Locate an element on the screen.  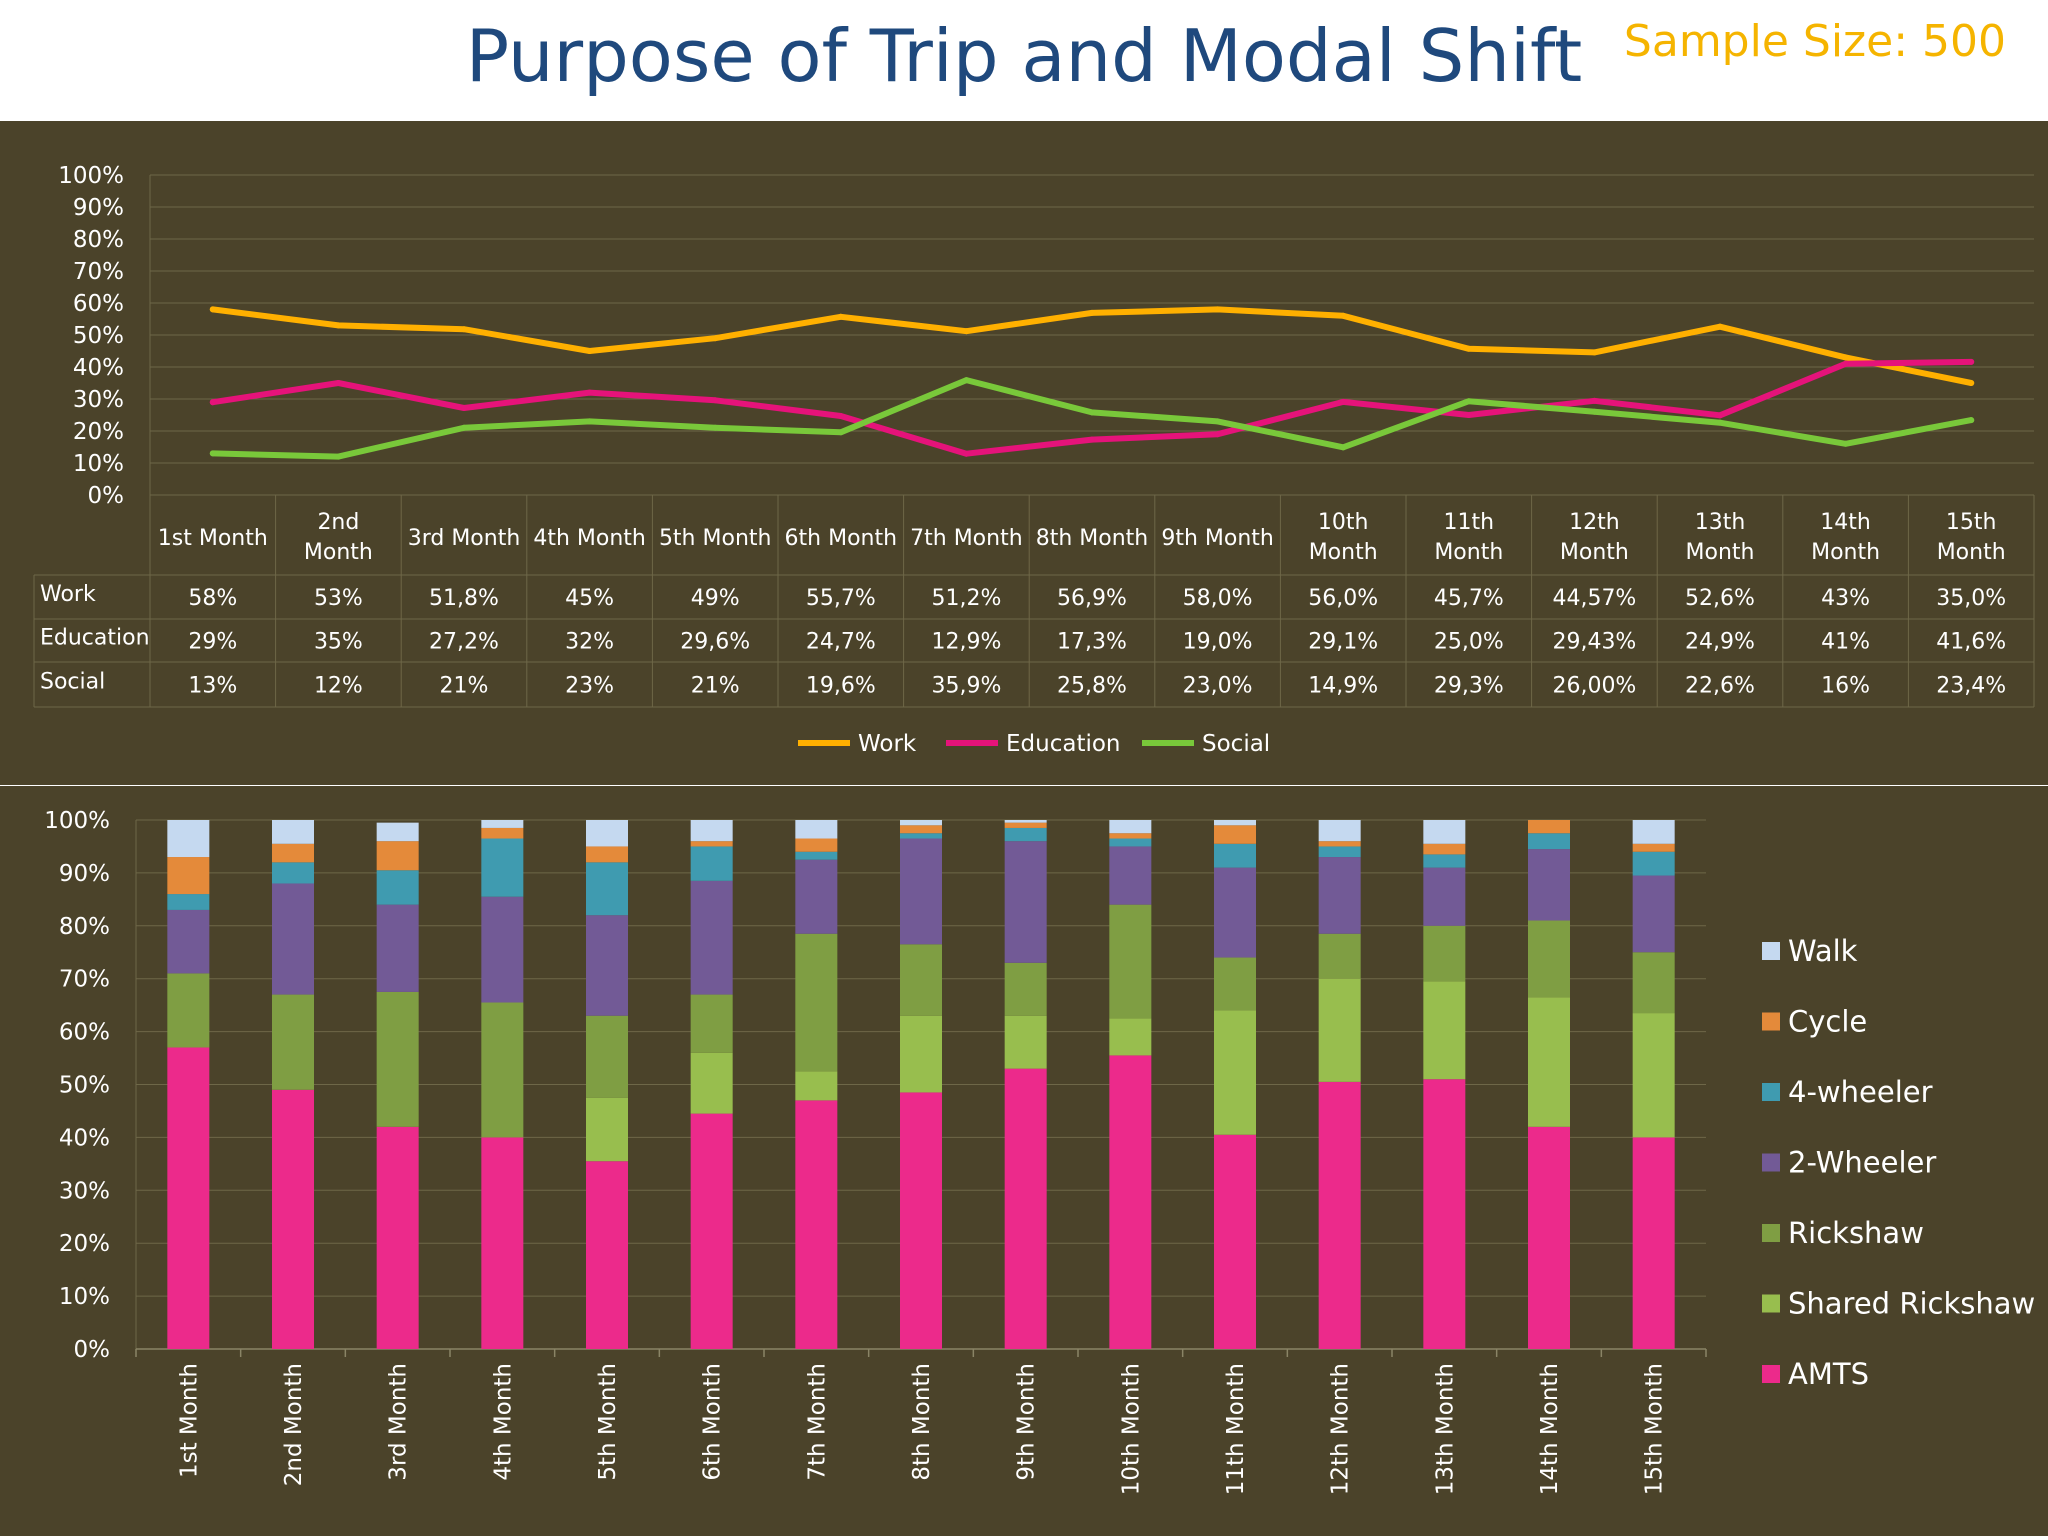
table-row-label-social: Social is located at coordinates (72, 682).